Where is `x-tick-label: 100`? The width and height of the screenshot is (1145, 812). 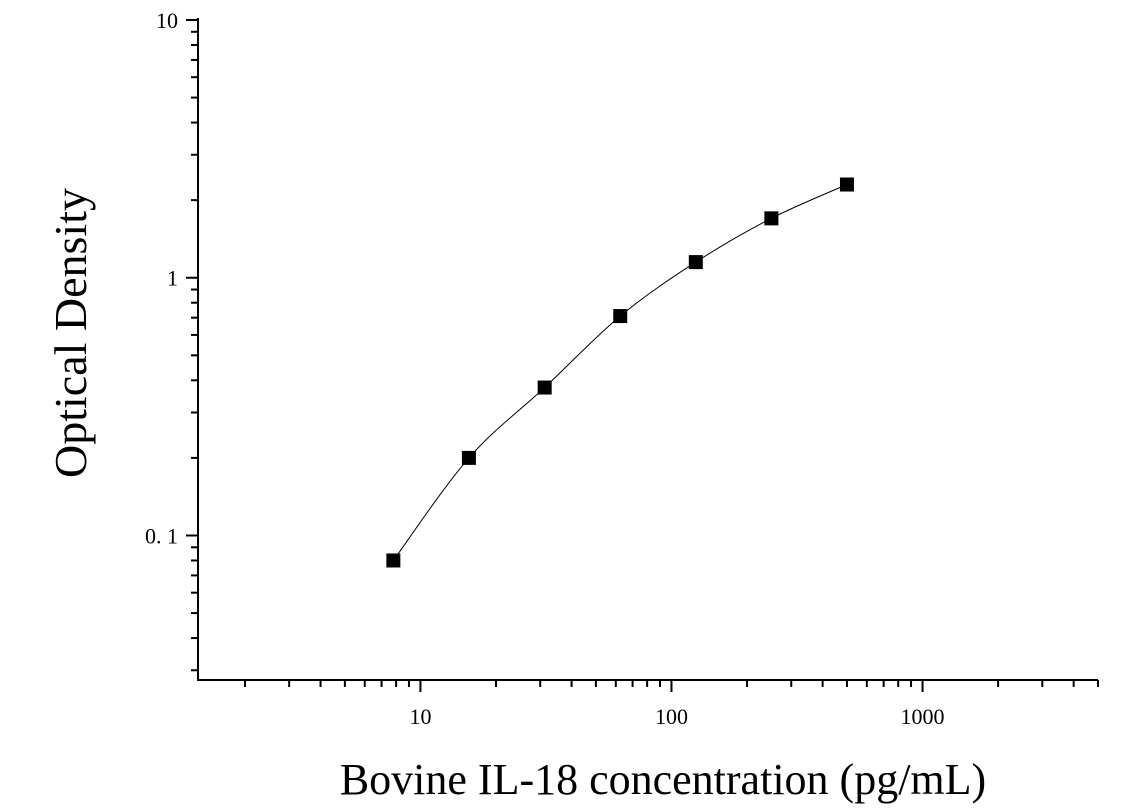
x-tick-label: 100 is located at coordinates (671, 716).